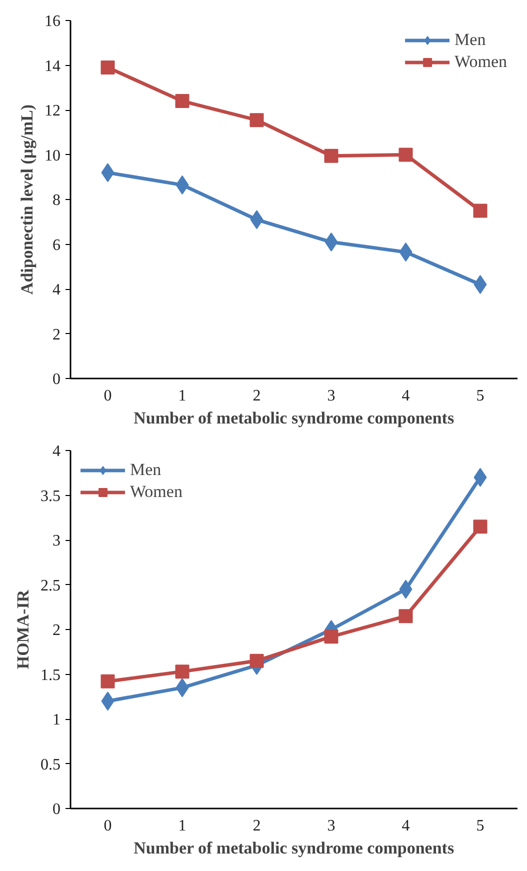  Describe the element at coordinates (56, 541) in the screenshot. I see `y-tick-label: 3` at that location.